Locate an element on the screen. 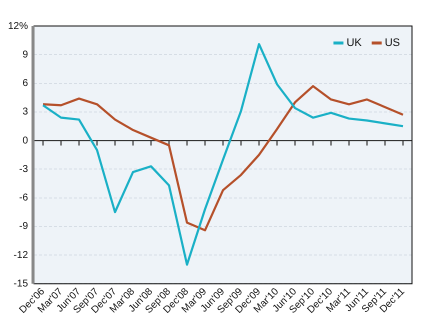  legend-label: US is located at coordinates (392, 43).